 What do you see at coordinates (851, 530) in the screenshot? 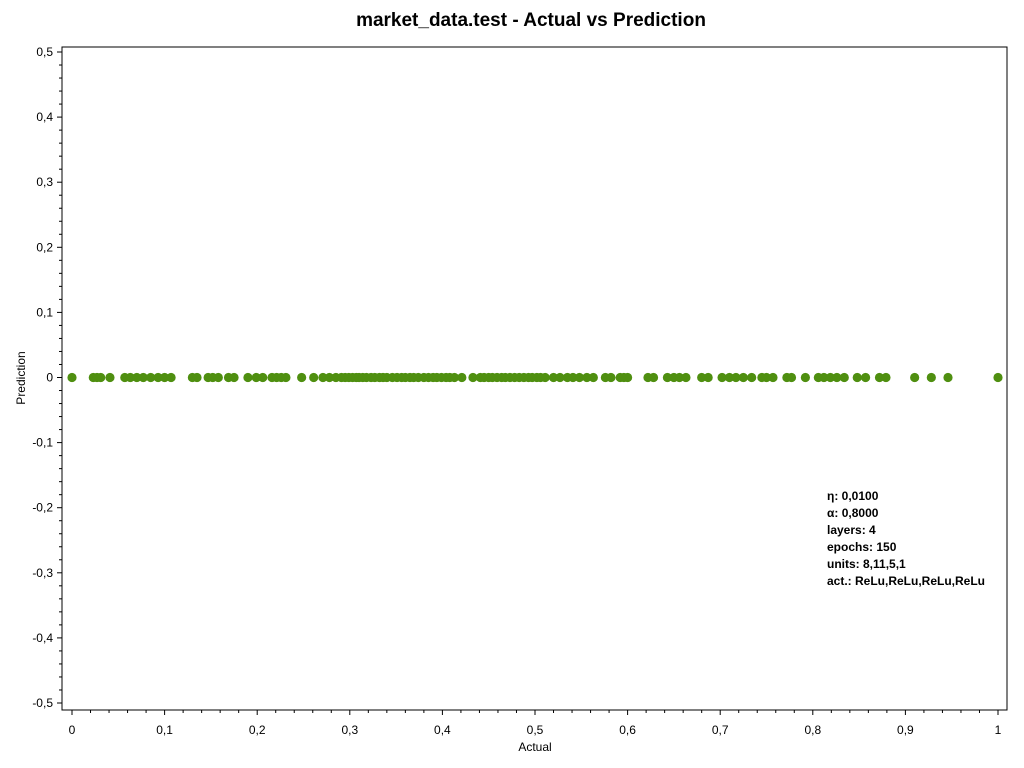
I see `annotation-line: layers: 4` at bounding box center [851, 530].